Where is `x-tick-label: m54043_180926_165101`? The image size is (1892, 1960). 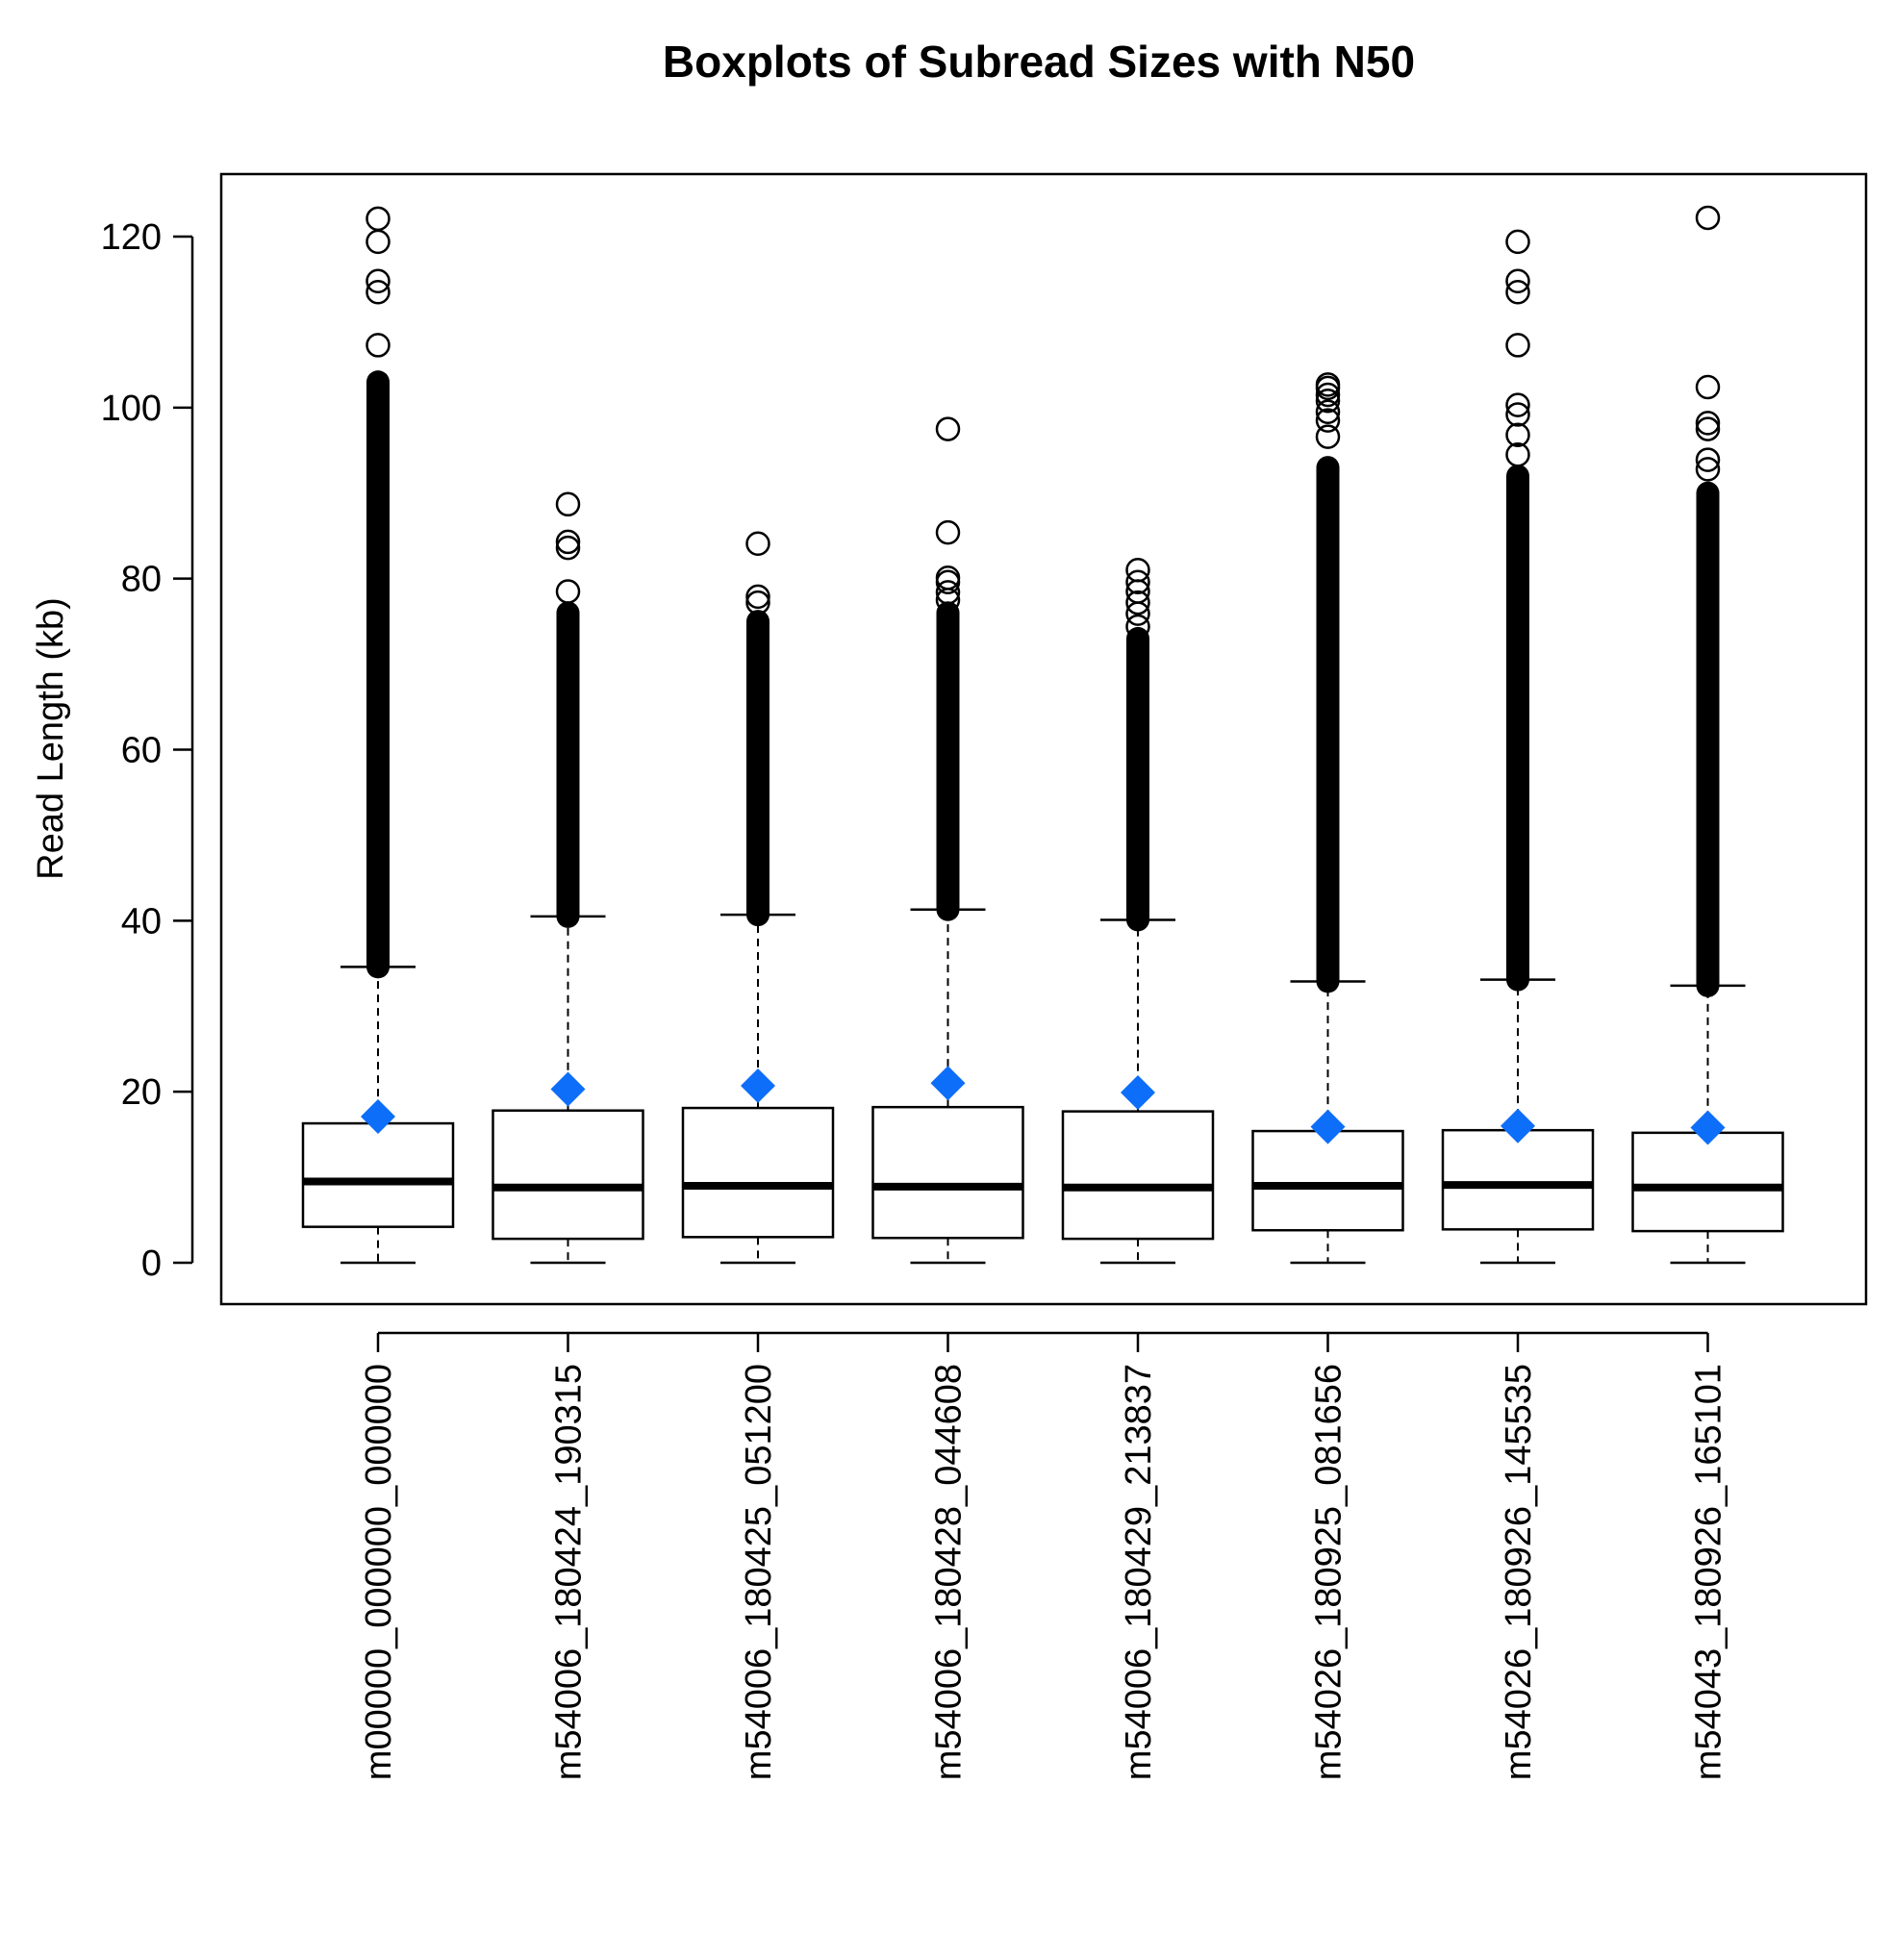 x-tick-label: m54043_180926_165101 is located at coordinates (1709, 1572).